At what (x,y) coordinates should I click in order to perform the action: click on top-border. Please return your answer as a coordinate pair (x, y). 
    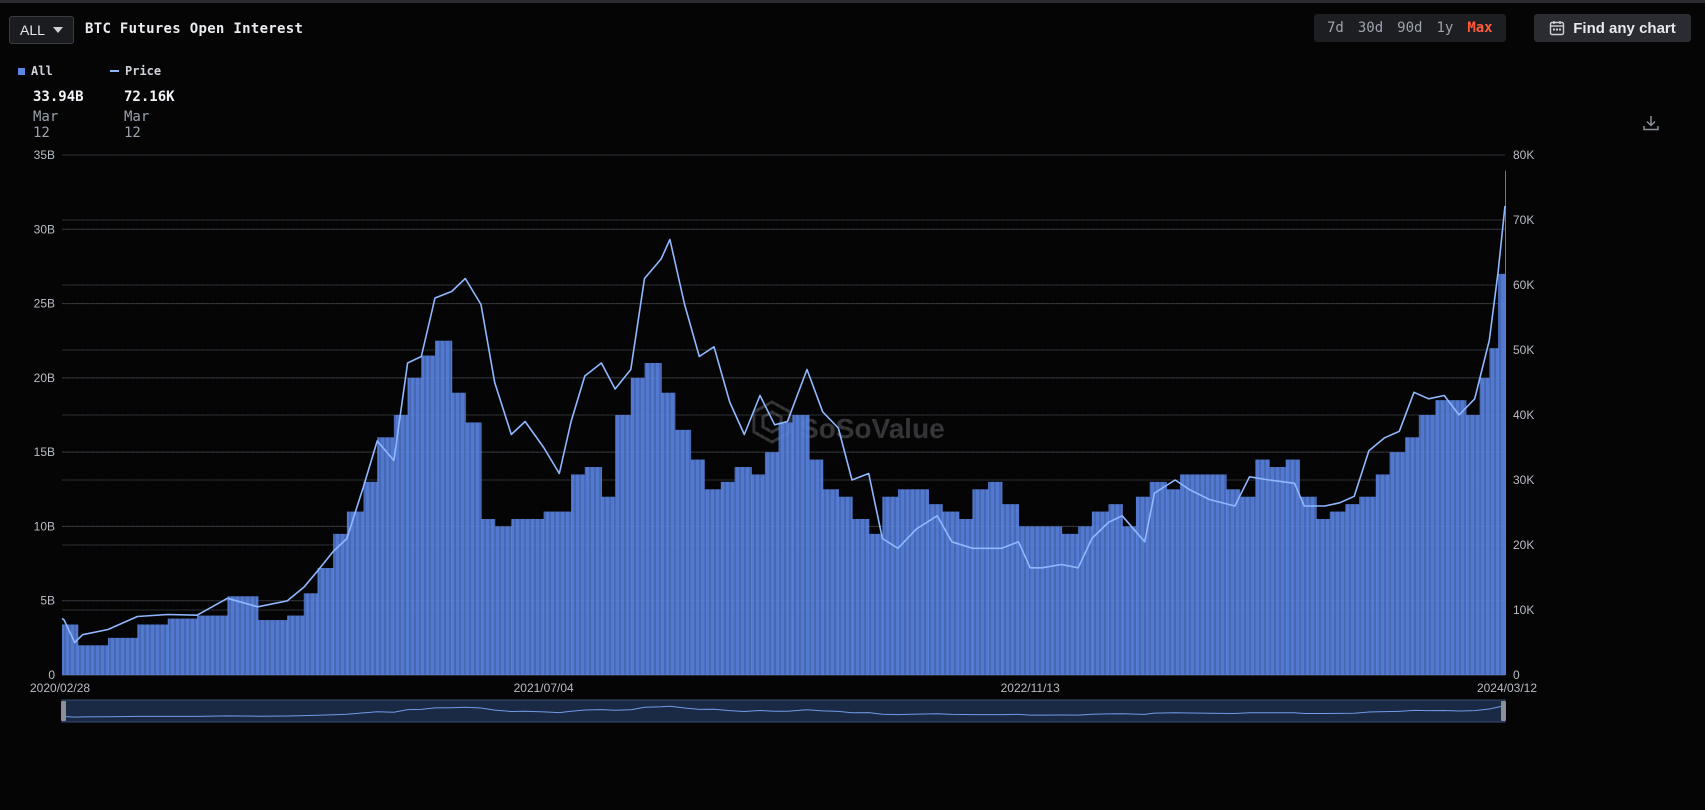
    Looking at the image, I should click on (852, 1).